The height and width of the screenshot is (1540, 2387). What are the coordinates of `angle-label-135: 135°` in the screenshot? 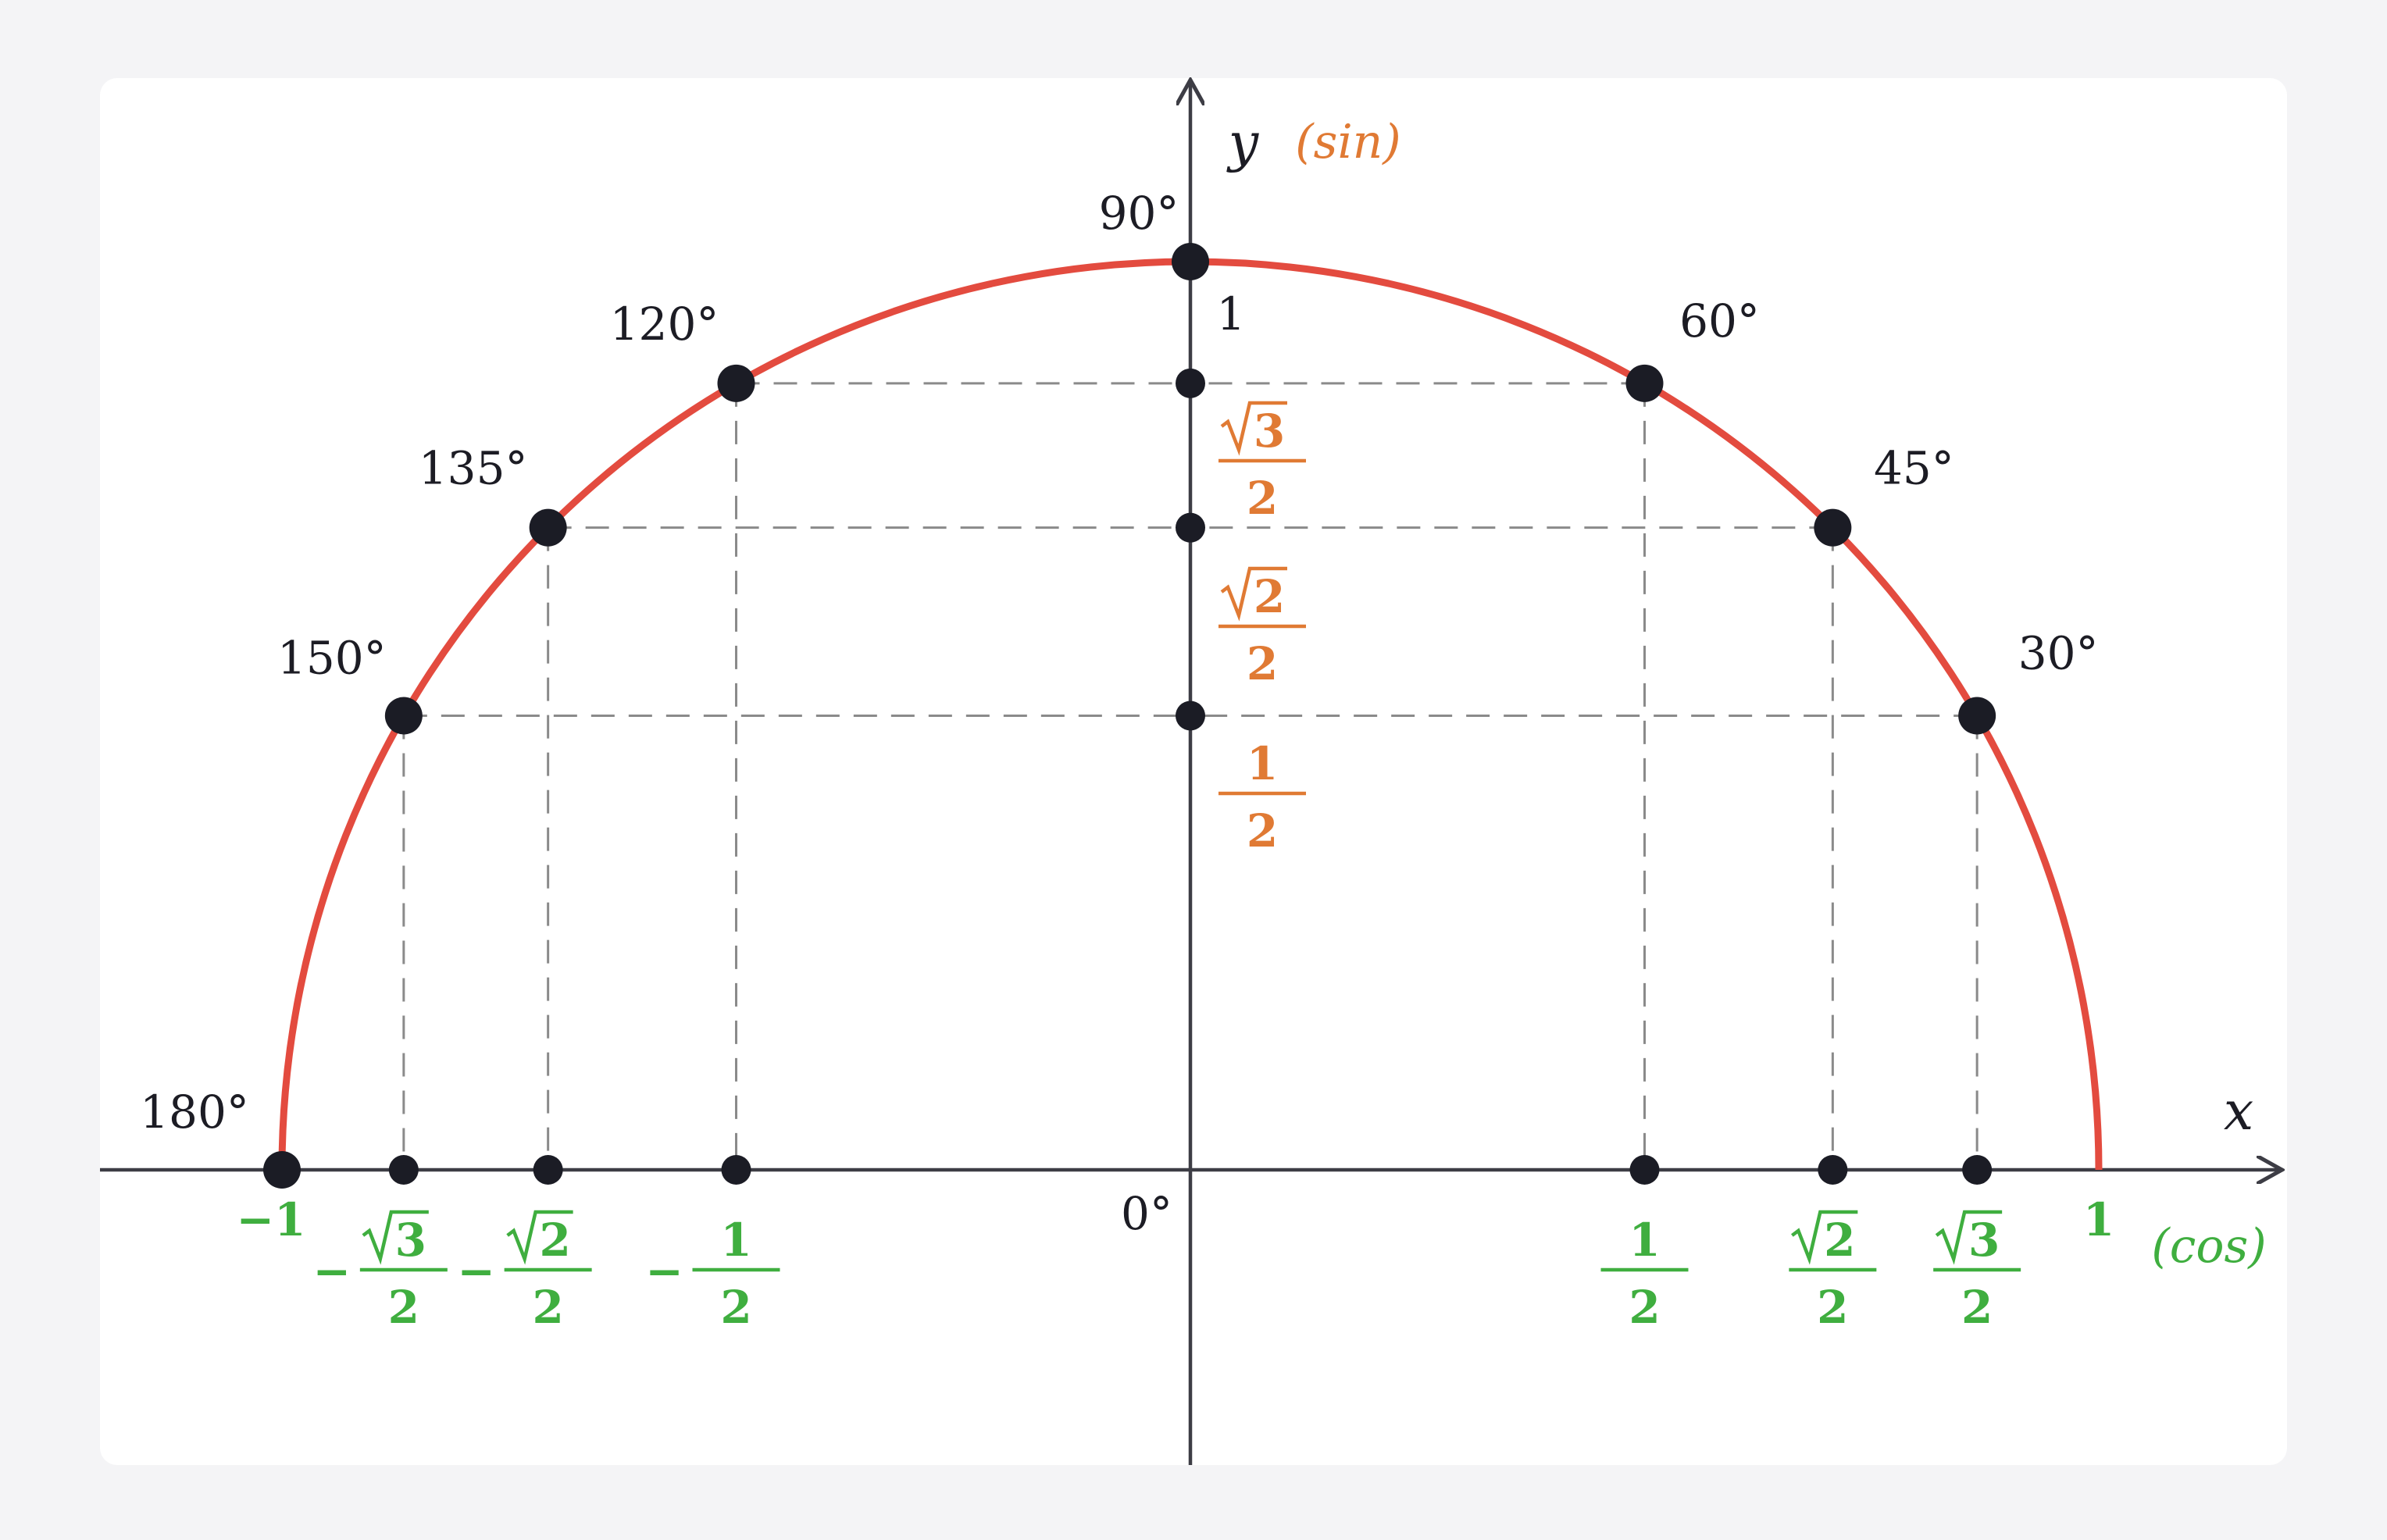 It's located at (474, 468).